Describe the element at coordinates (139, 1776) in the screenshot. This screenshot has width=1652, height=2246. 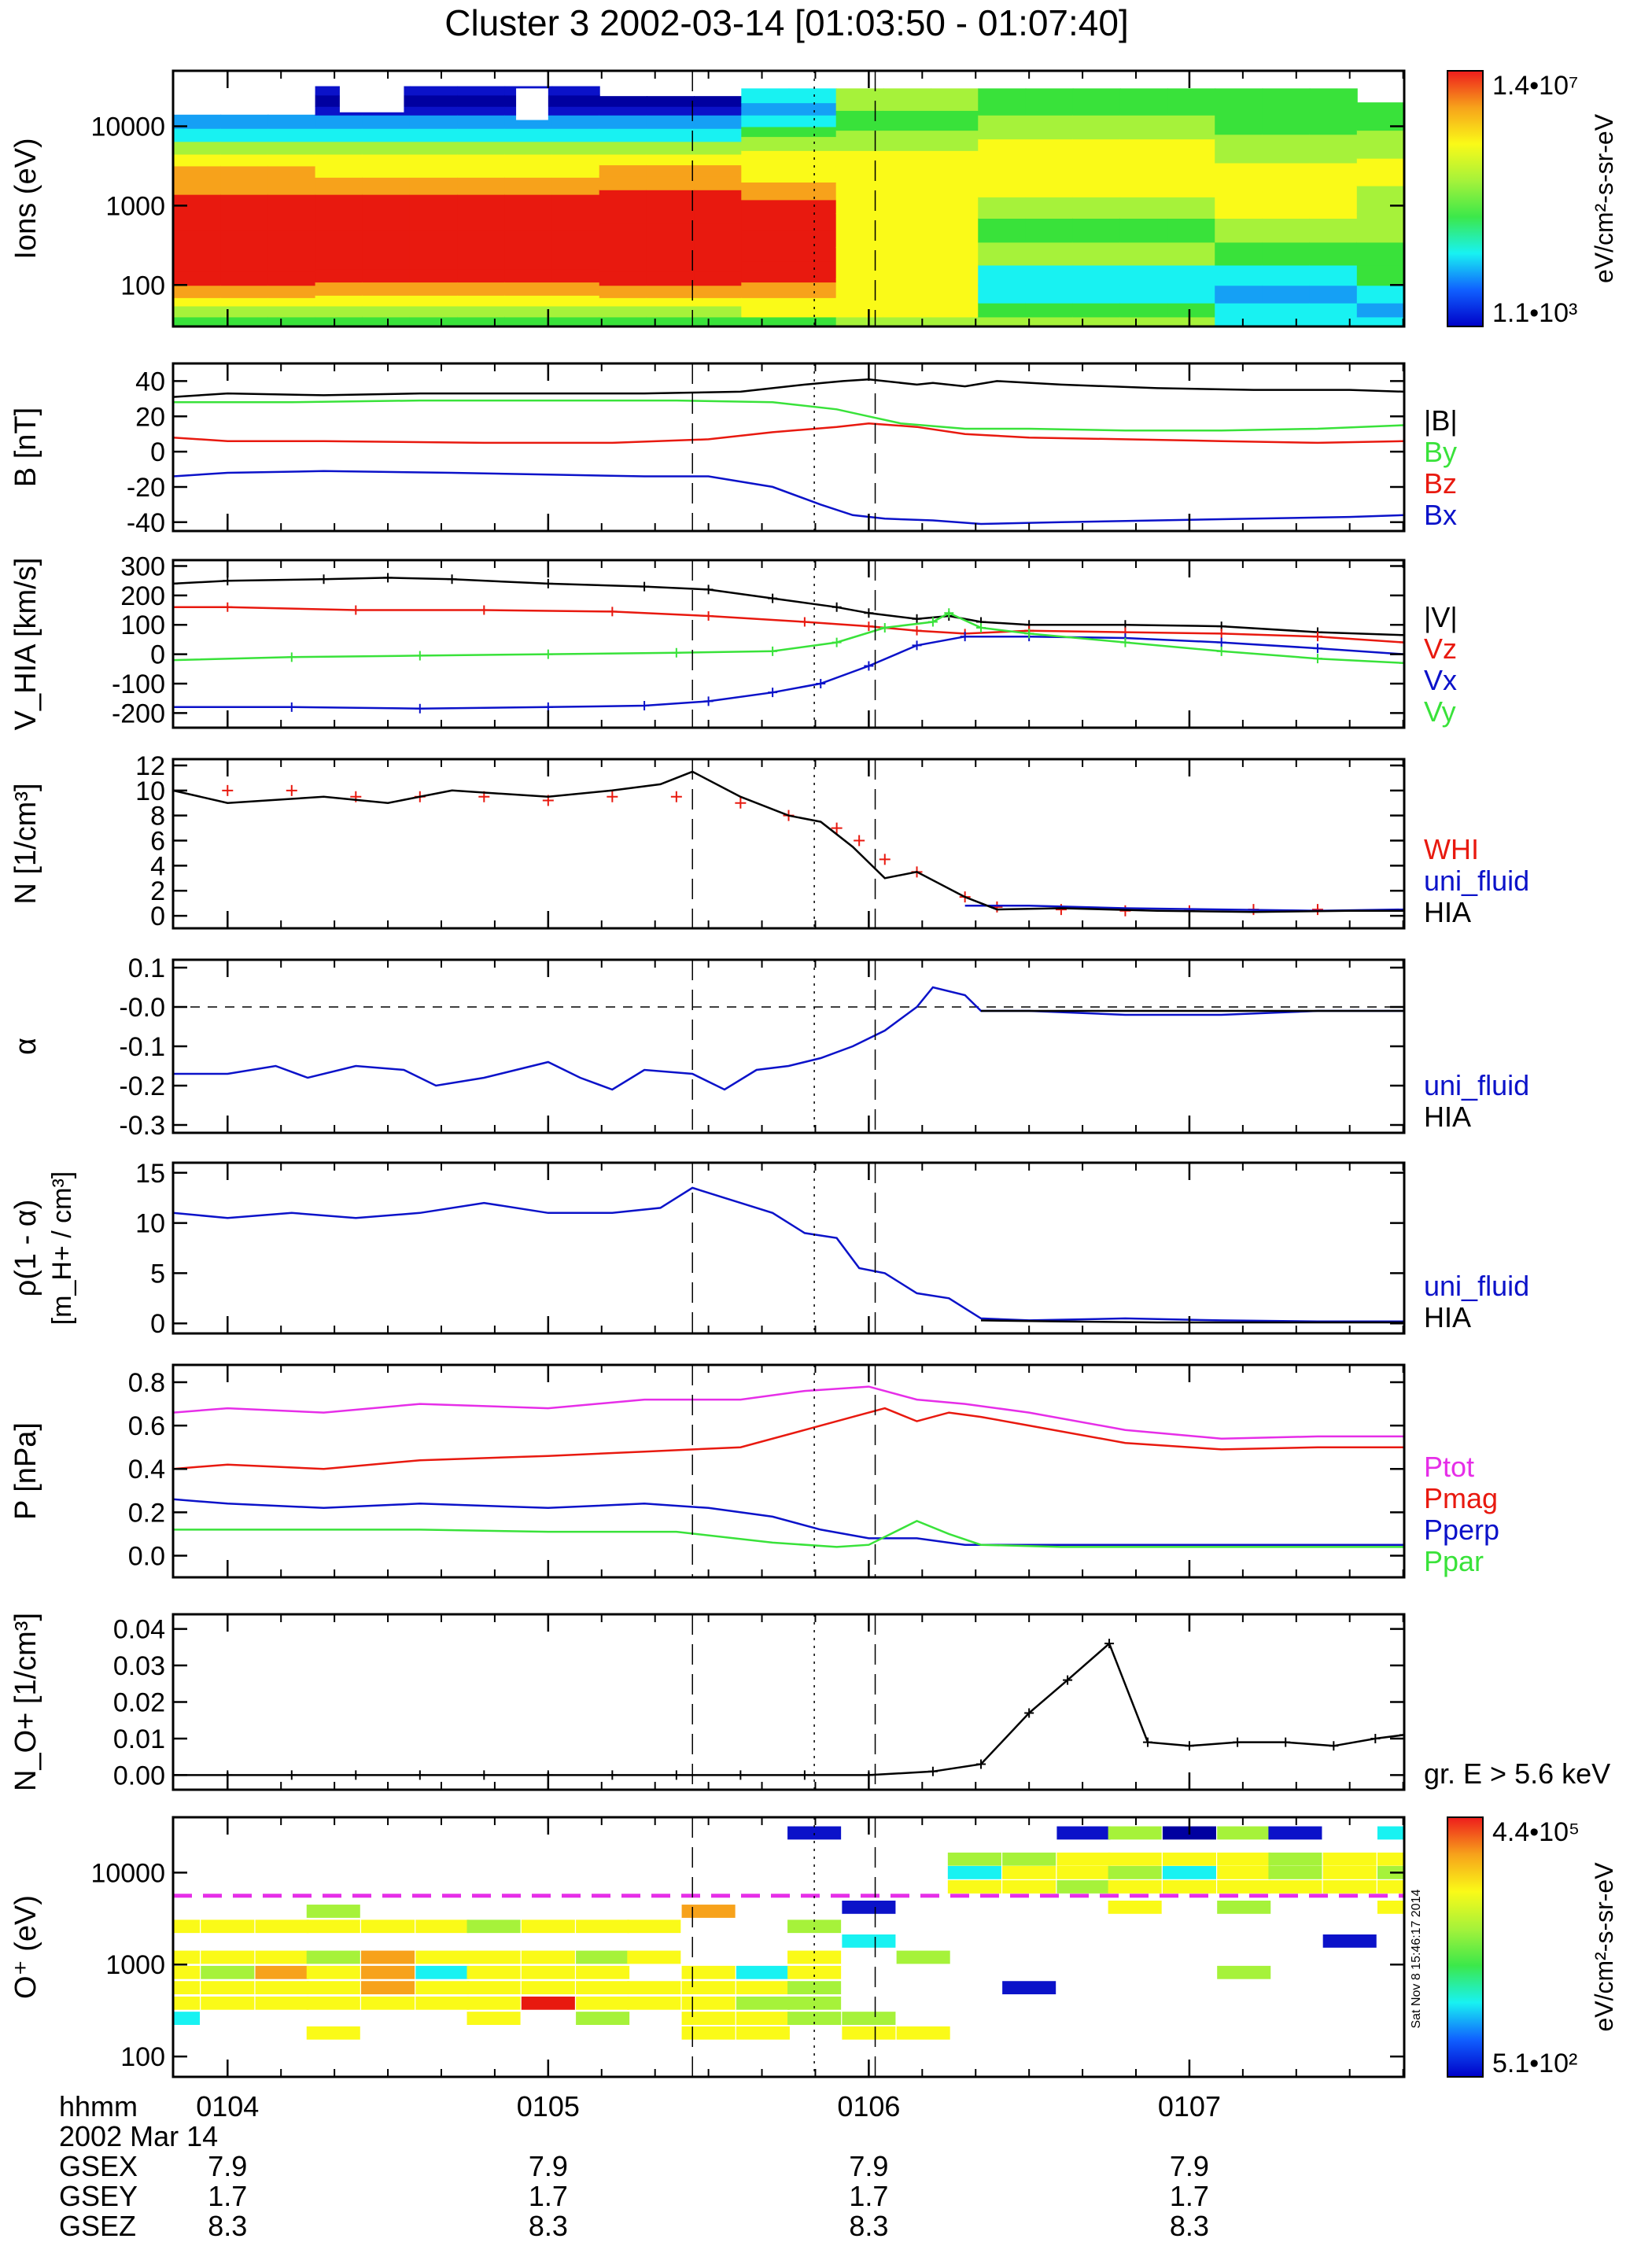
I see `y-tick-label: 0.00` at that location.